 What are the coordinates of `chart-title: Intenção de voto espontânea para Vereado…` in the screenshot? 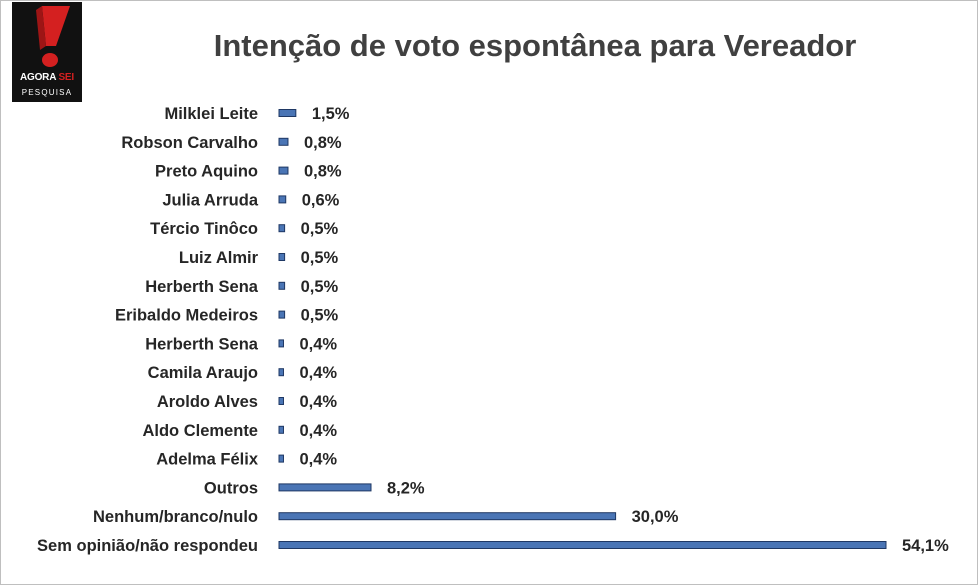 It's located at (535, 45).